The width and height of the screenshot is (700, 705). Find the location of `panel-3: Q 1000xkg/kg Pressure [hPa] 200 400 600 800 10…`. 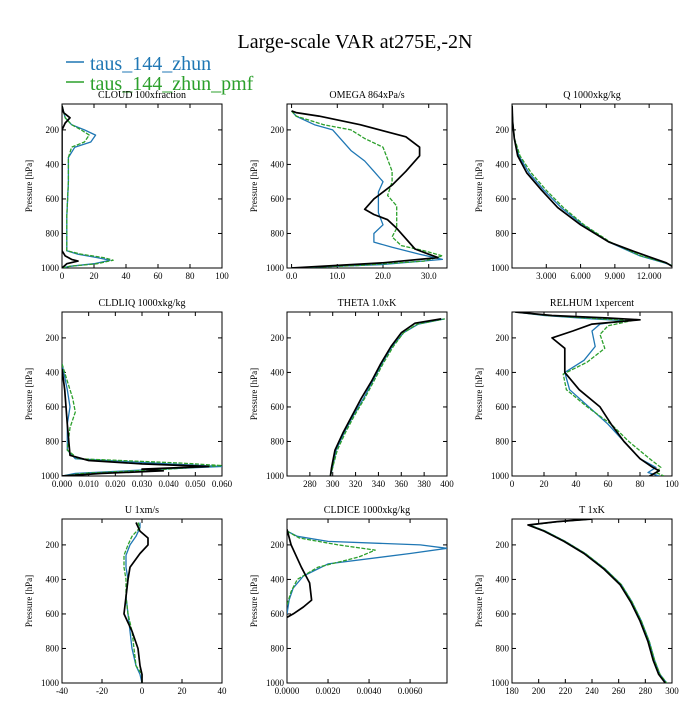

panel-3: Q 1000xkg/kg Pressure [hPa] 200 400 600 800 10… is located at coordinates (573, 185).